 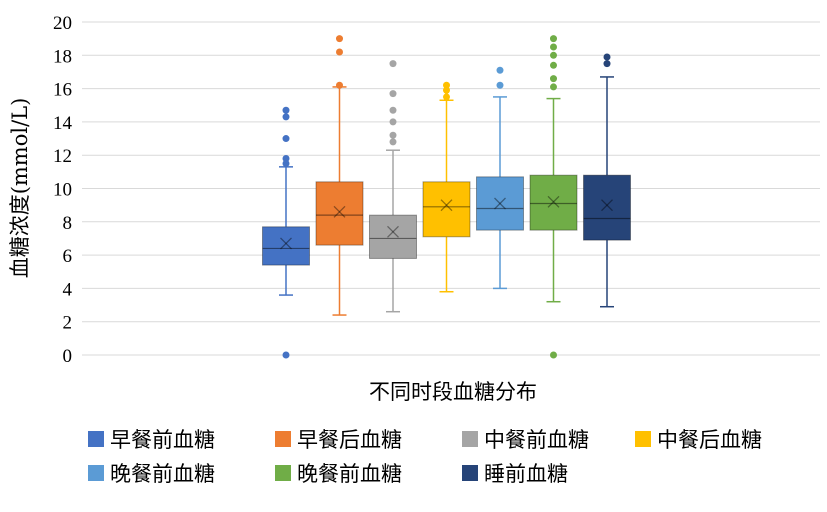 I want to click on legend-item: 早餐前血糖, so click(x=151, y=440).